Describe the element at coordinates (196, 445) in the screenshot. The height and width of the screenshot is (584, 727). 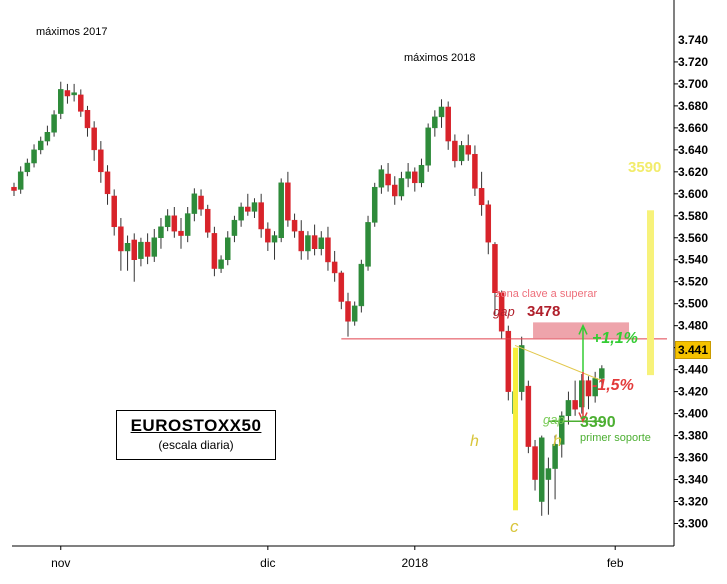
I see `chart-subtitle: (escala diaria)` at that location.